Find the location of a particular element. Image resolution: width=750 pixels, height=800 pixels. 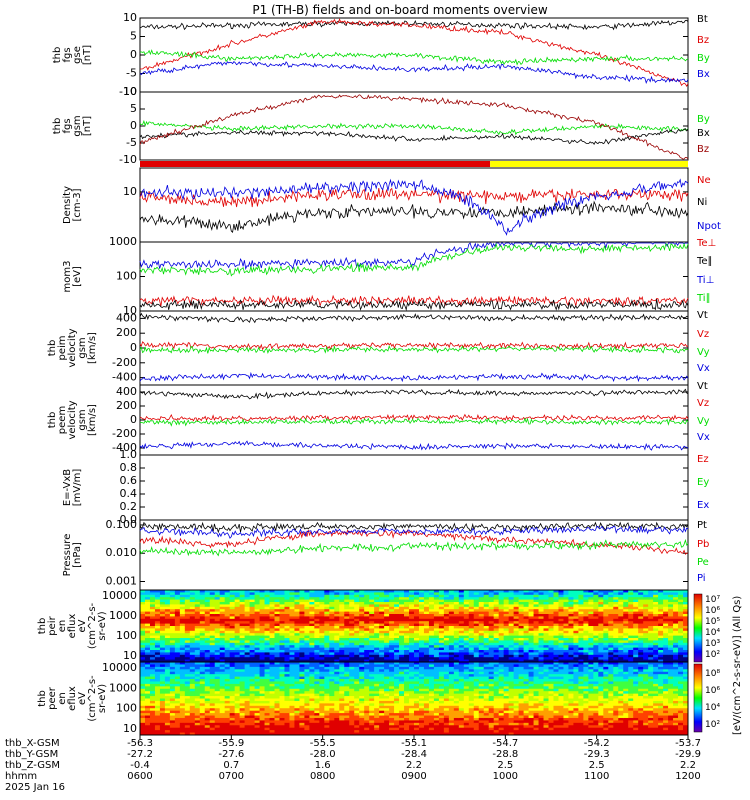

y-tick-label: 400 is located at coordinates (126, 391).